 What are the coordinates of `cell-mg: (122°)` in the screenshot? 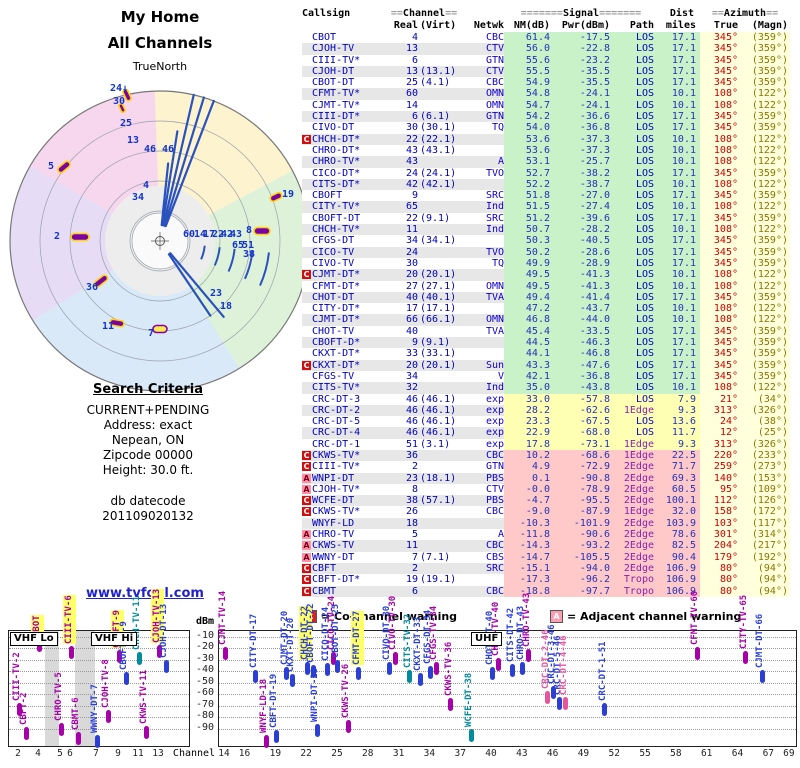 It's located at (766, 320).